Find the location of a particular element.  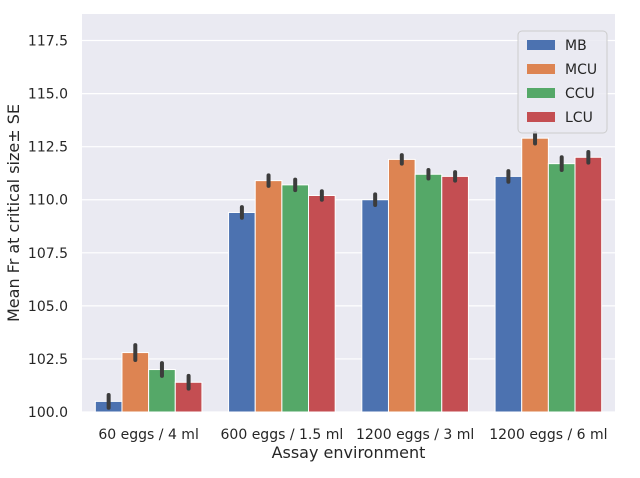

legend-swatch-ccu is located at coordinates (541, 93).